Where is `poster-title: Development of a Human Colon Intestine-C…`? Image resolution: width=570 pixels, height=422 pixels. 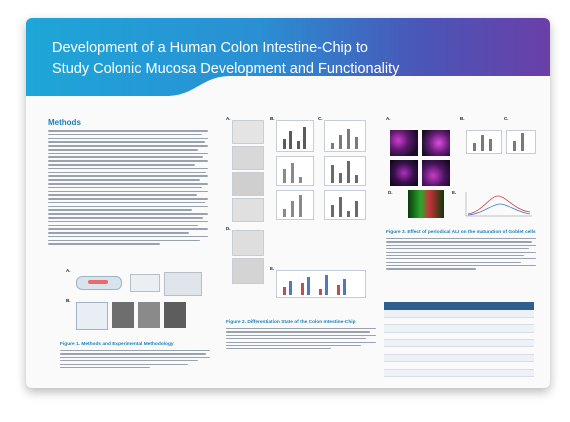 poster-title: Development of a Human Colon Intestine-C… is located at coordinates (287, 59).